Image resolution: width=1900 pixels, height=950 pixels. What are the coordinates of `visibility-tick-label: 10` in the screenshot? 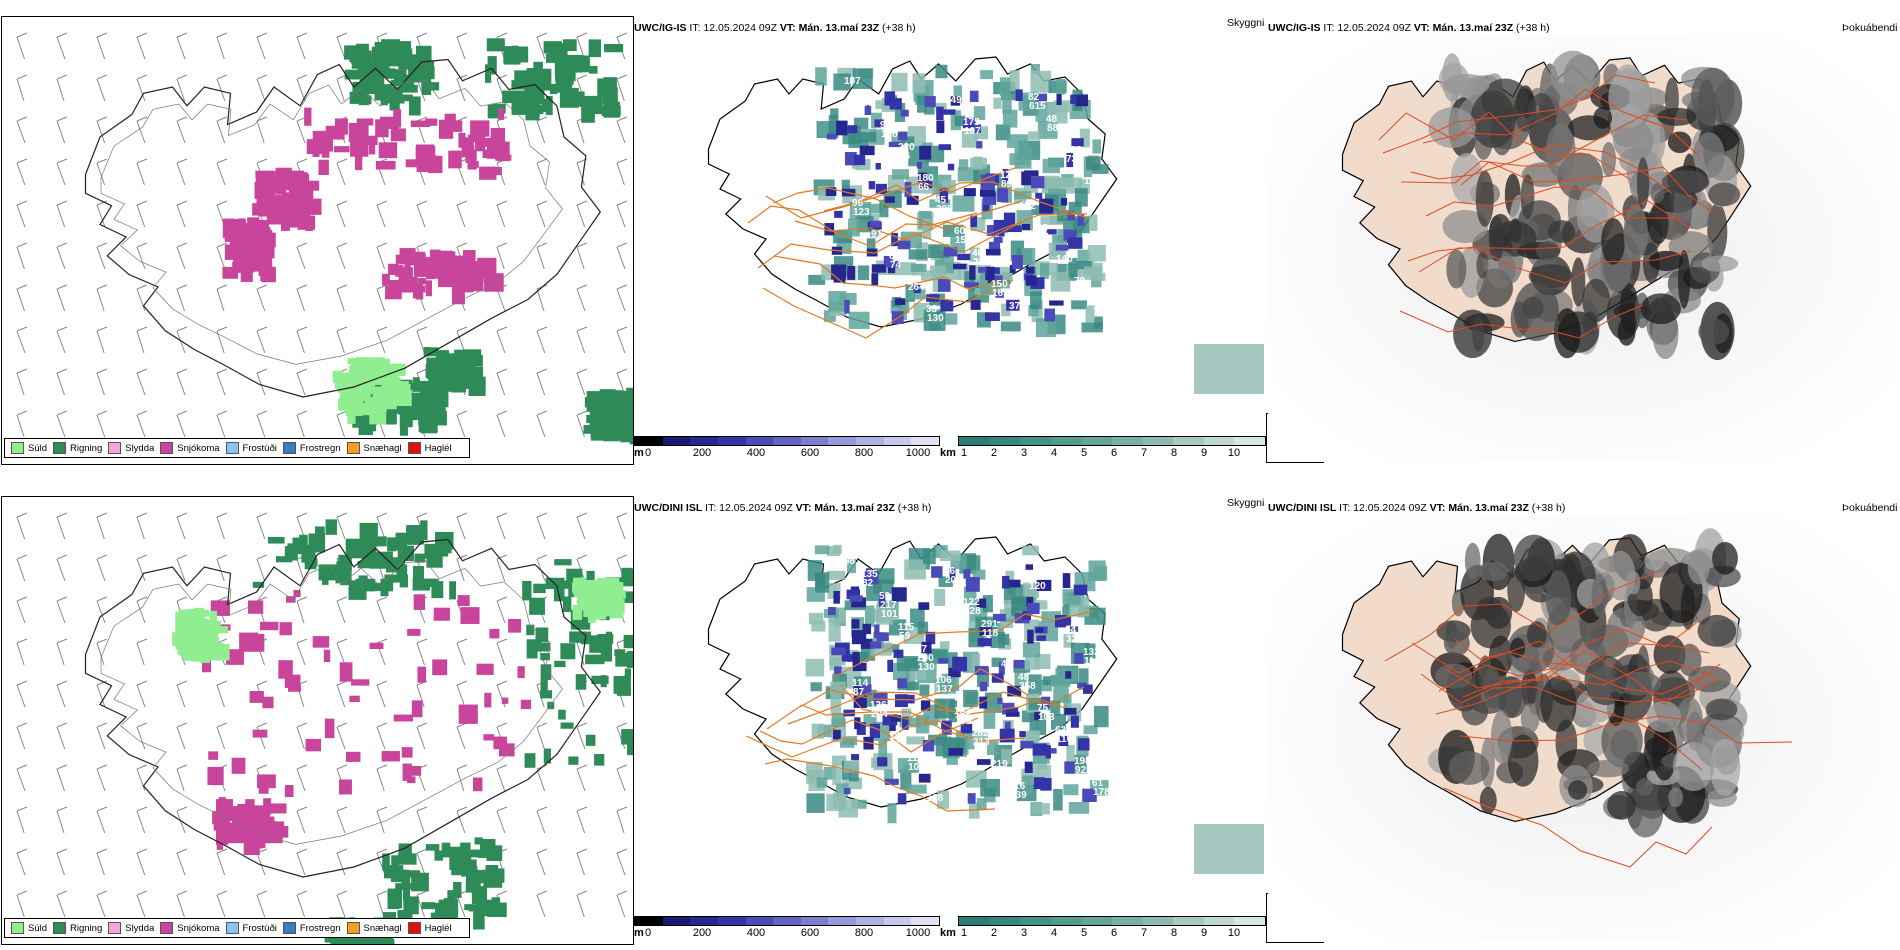 It's located at (1234, 453).